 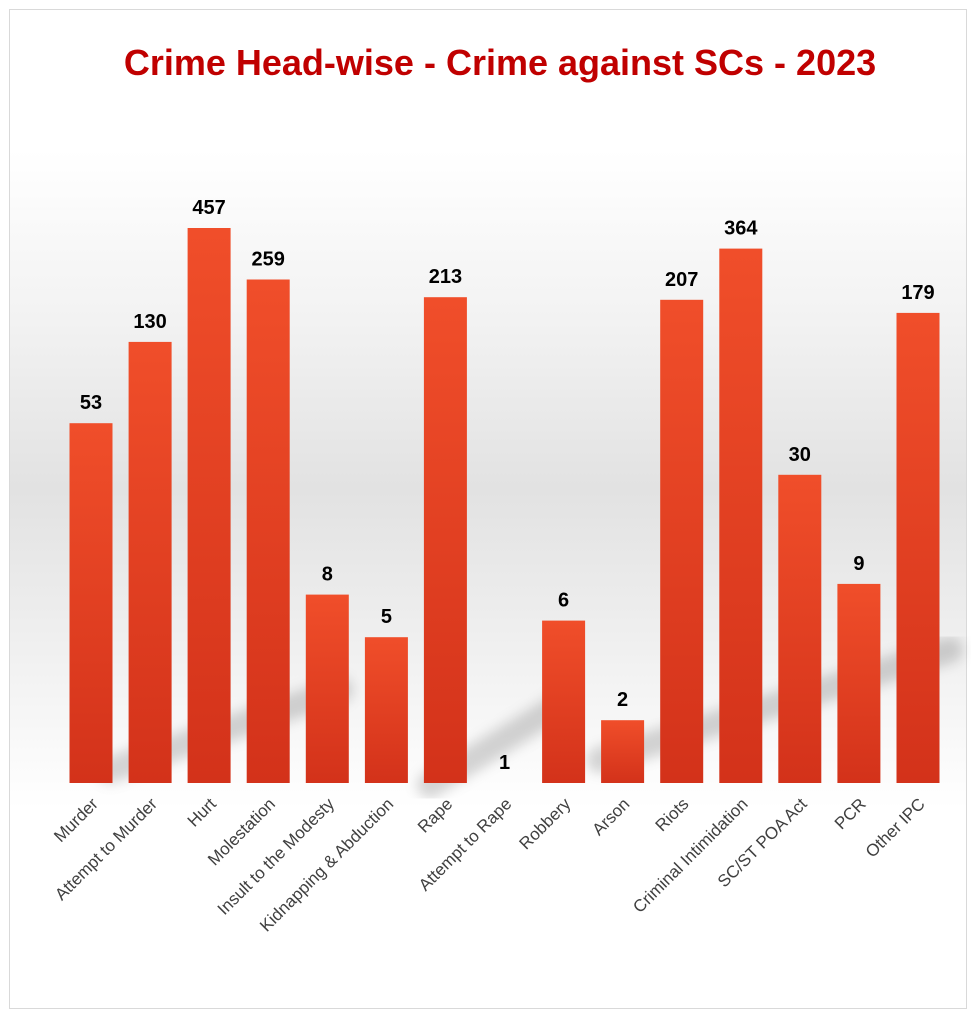 I want to click on data-label: 1, so click(x=504, y=763).